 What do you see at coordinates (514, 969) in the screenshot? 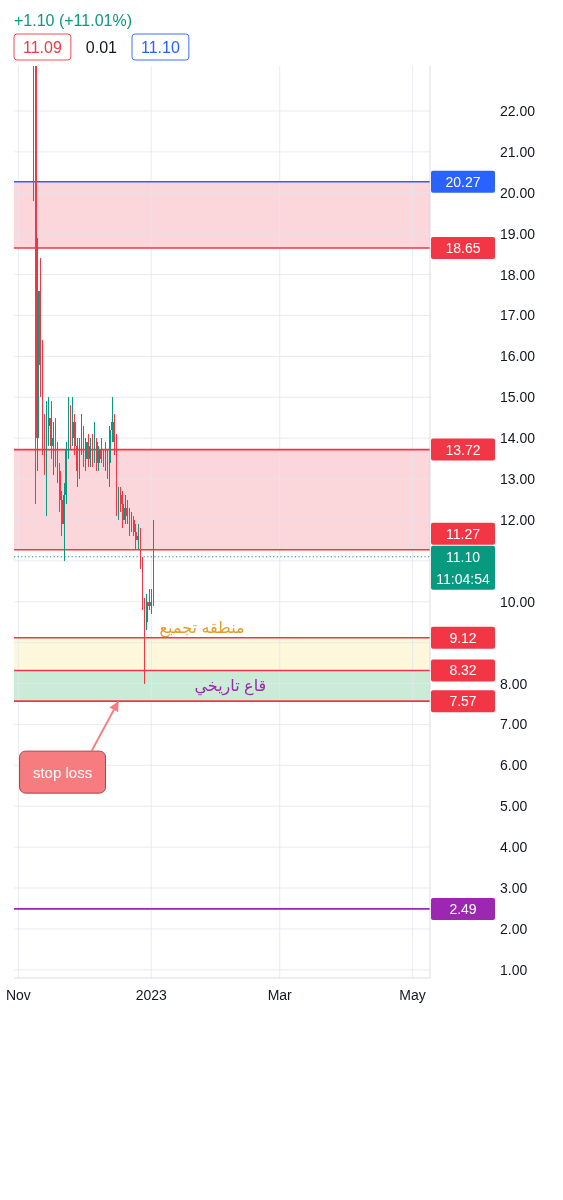
I see `y-tick-label: 1.00` at bounding box center [514, 969].